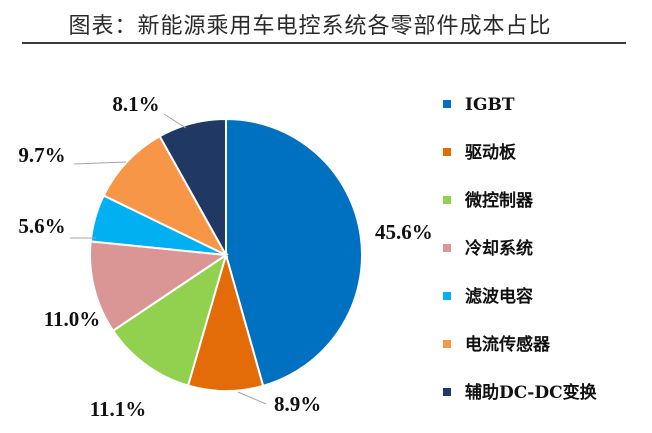  What do you see at coordinates (543, 308) in the screenshot?
I see `legend-item: 滤波电容` at bounding box center [543, 308].